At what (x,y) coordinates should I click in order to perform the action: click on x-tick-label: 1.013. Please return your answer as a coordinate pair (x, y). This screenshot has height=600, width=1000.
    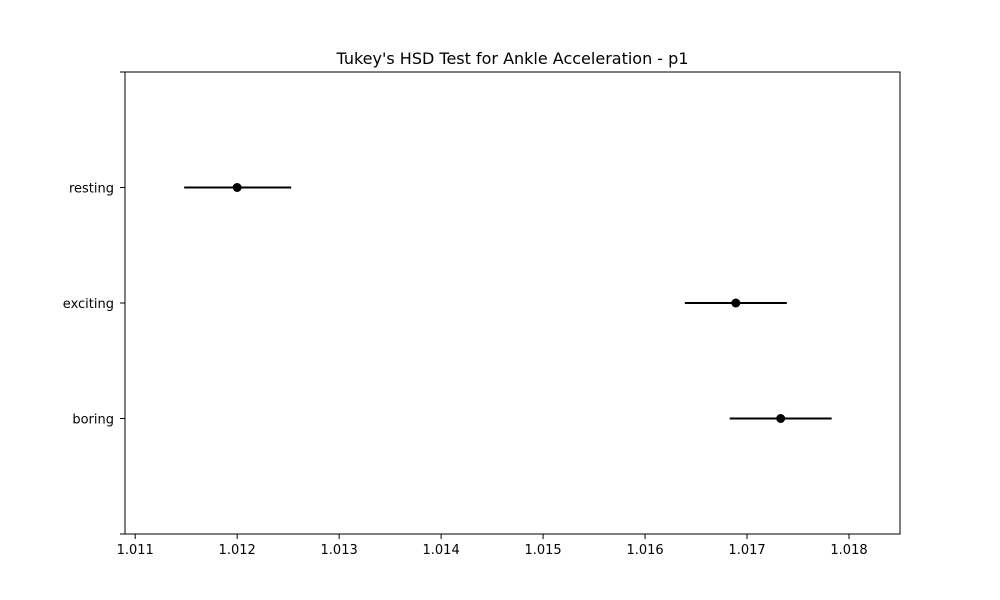
    Looking at the image, I should click on (339, 550).